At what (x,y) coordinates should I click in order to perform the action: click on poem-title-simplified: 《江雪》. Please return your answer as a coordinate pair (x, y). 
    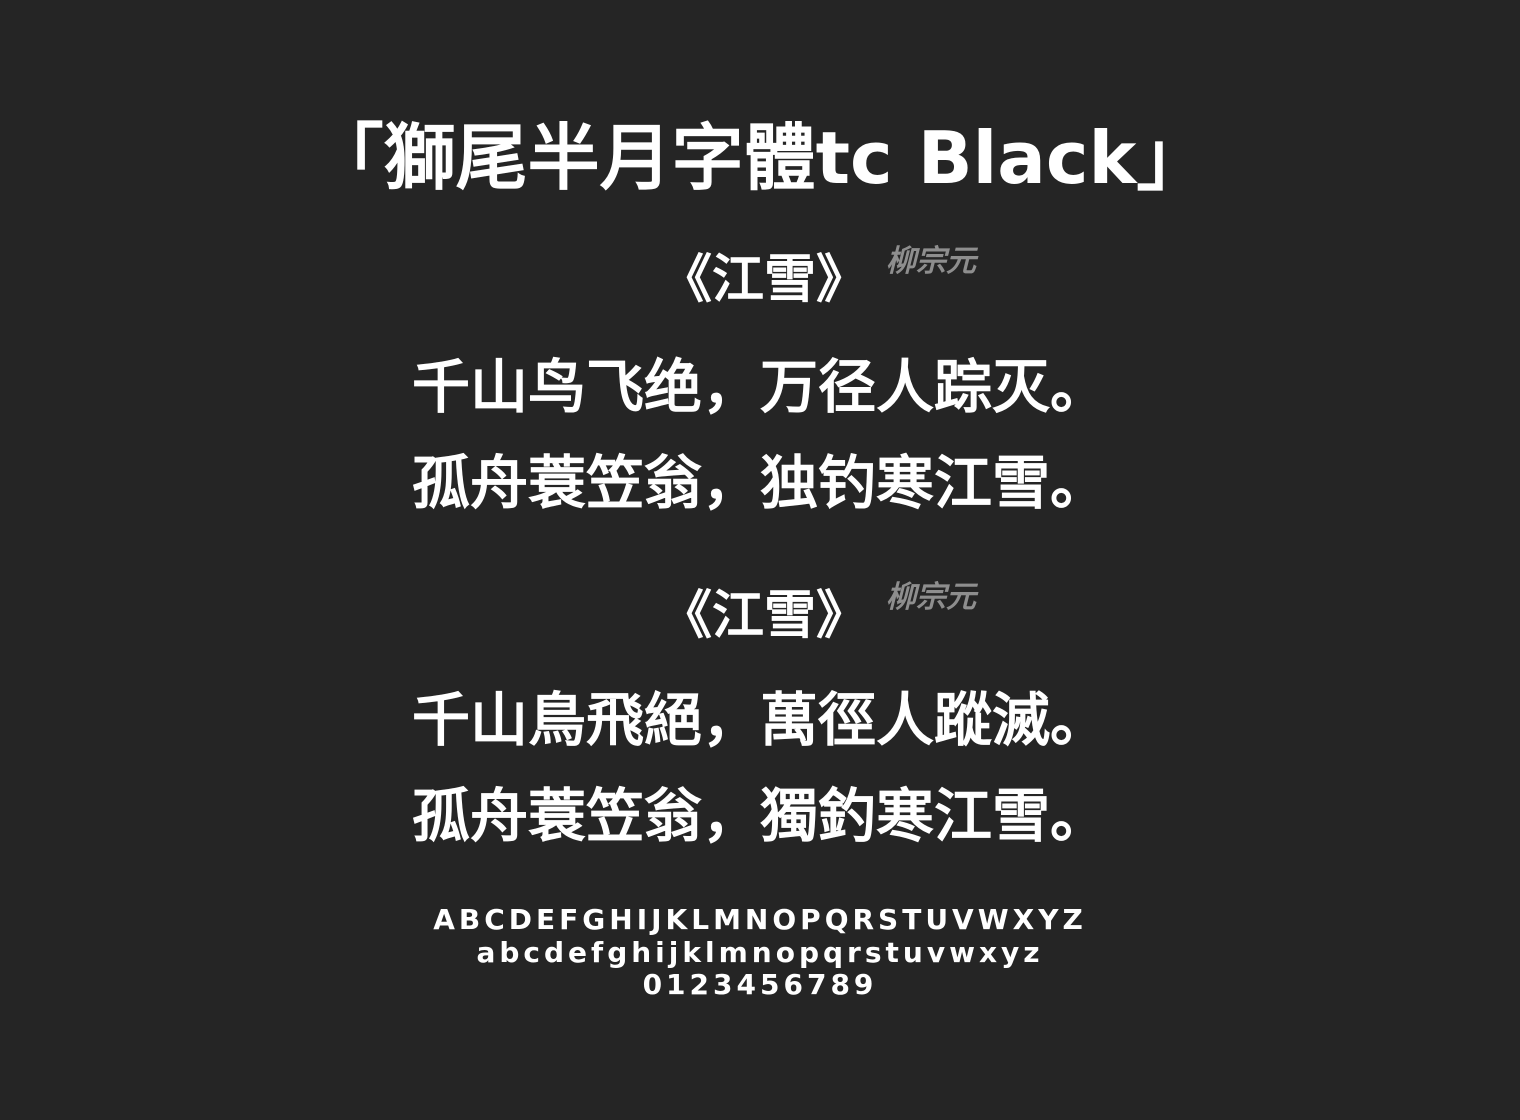
    Looking at the image, I should click on (764, 280).